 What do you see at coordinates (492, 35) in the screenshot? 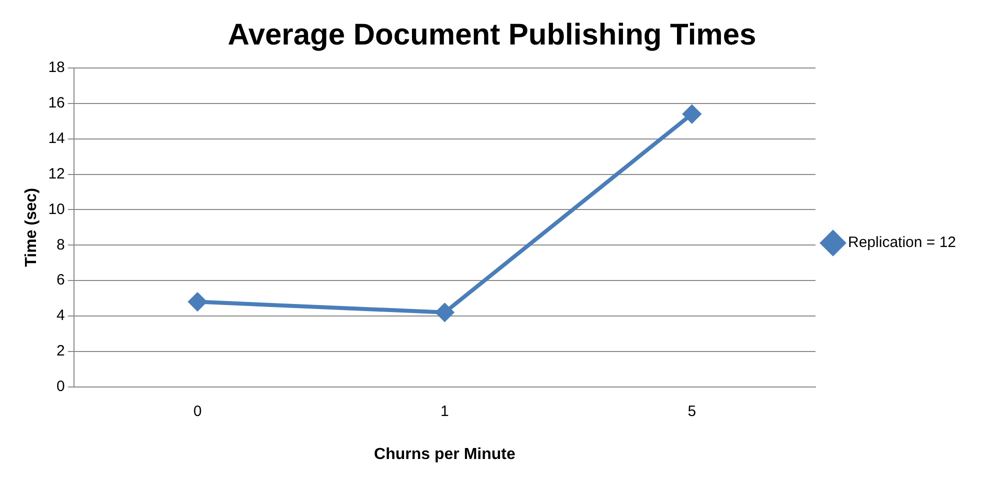
I see `chart-title: Average Document Publishing Times` at bounding box center [492, 35].